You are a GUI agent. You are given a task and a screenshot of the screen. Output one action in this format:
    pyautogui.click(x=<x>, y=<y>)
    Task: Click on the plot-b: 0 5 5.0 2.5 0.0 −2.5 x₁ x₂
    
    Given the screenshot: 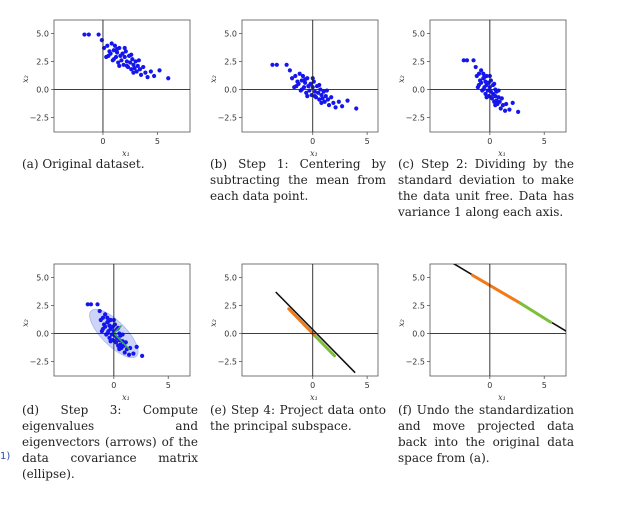 What is the action you would take?
    pyautogui.click(x=294, y=88)
    